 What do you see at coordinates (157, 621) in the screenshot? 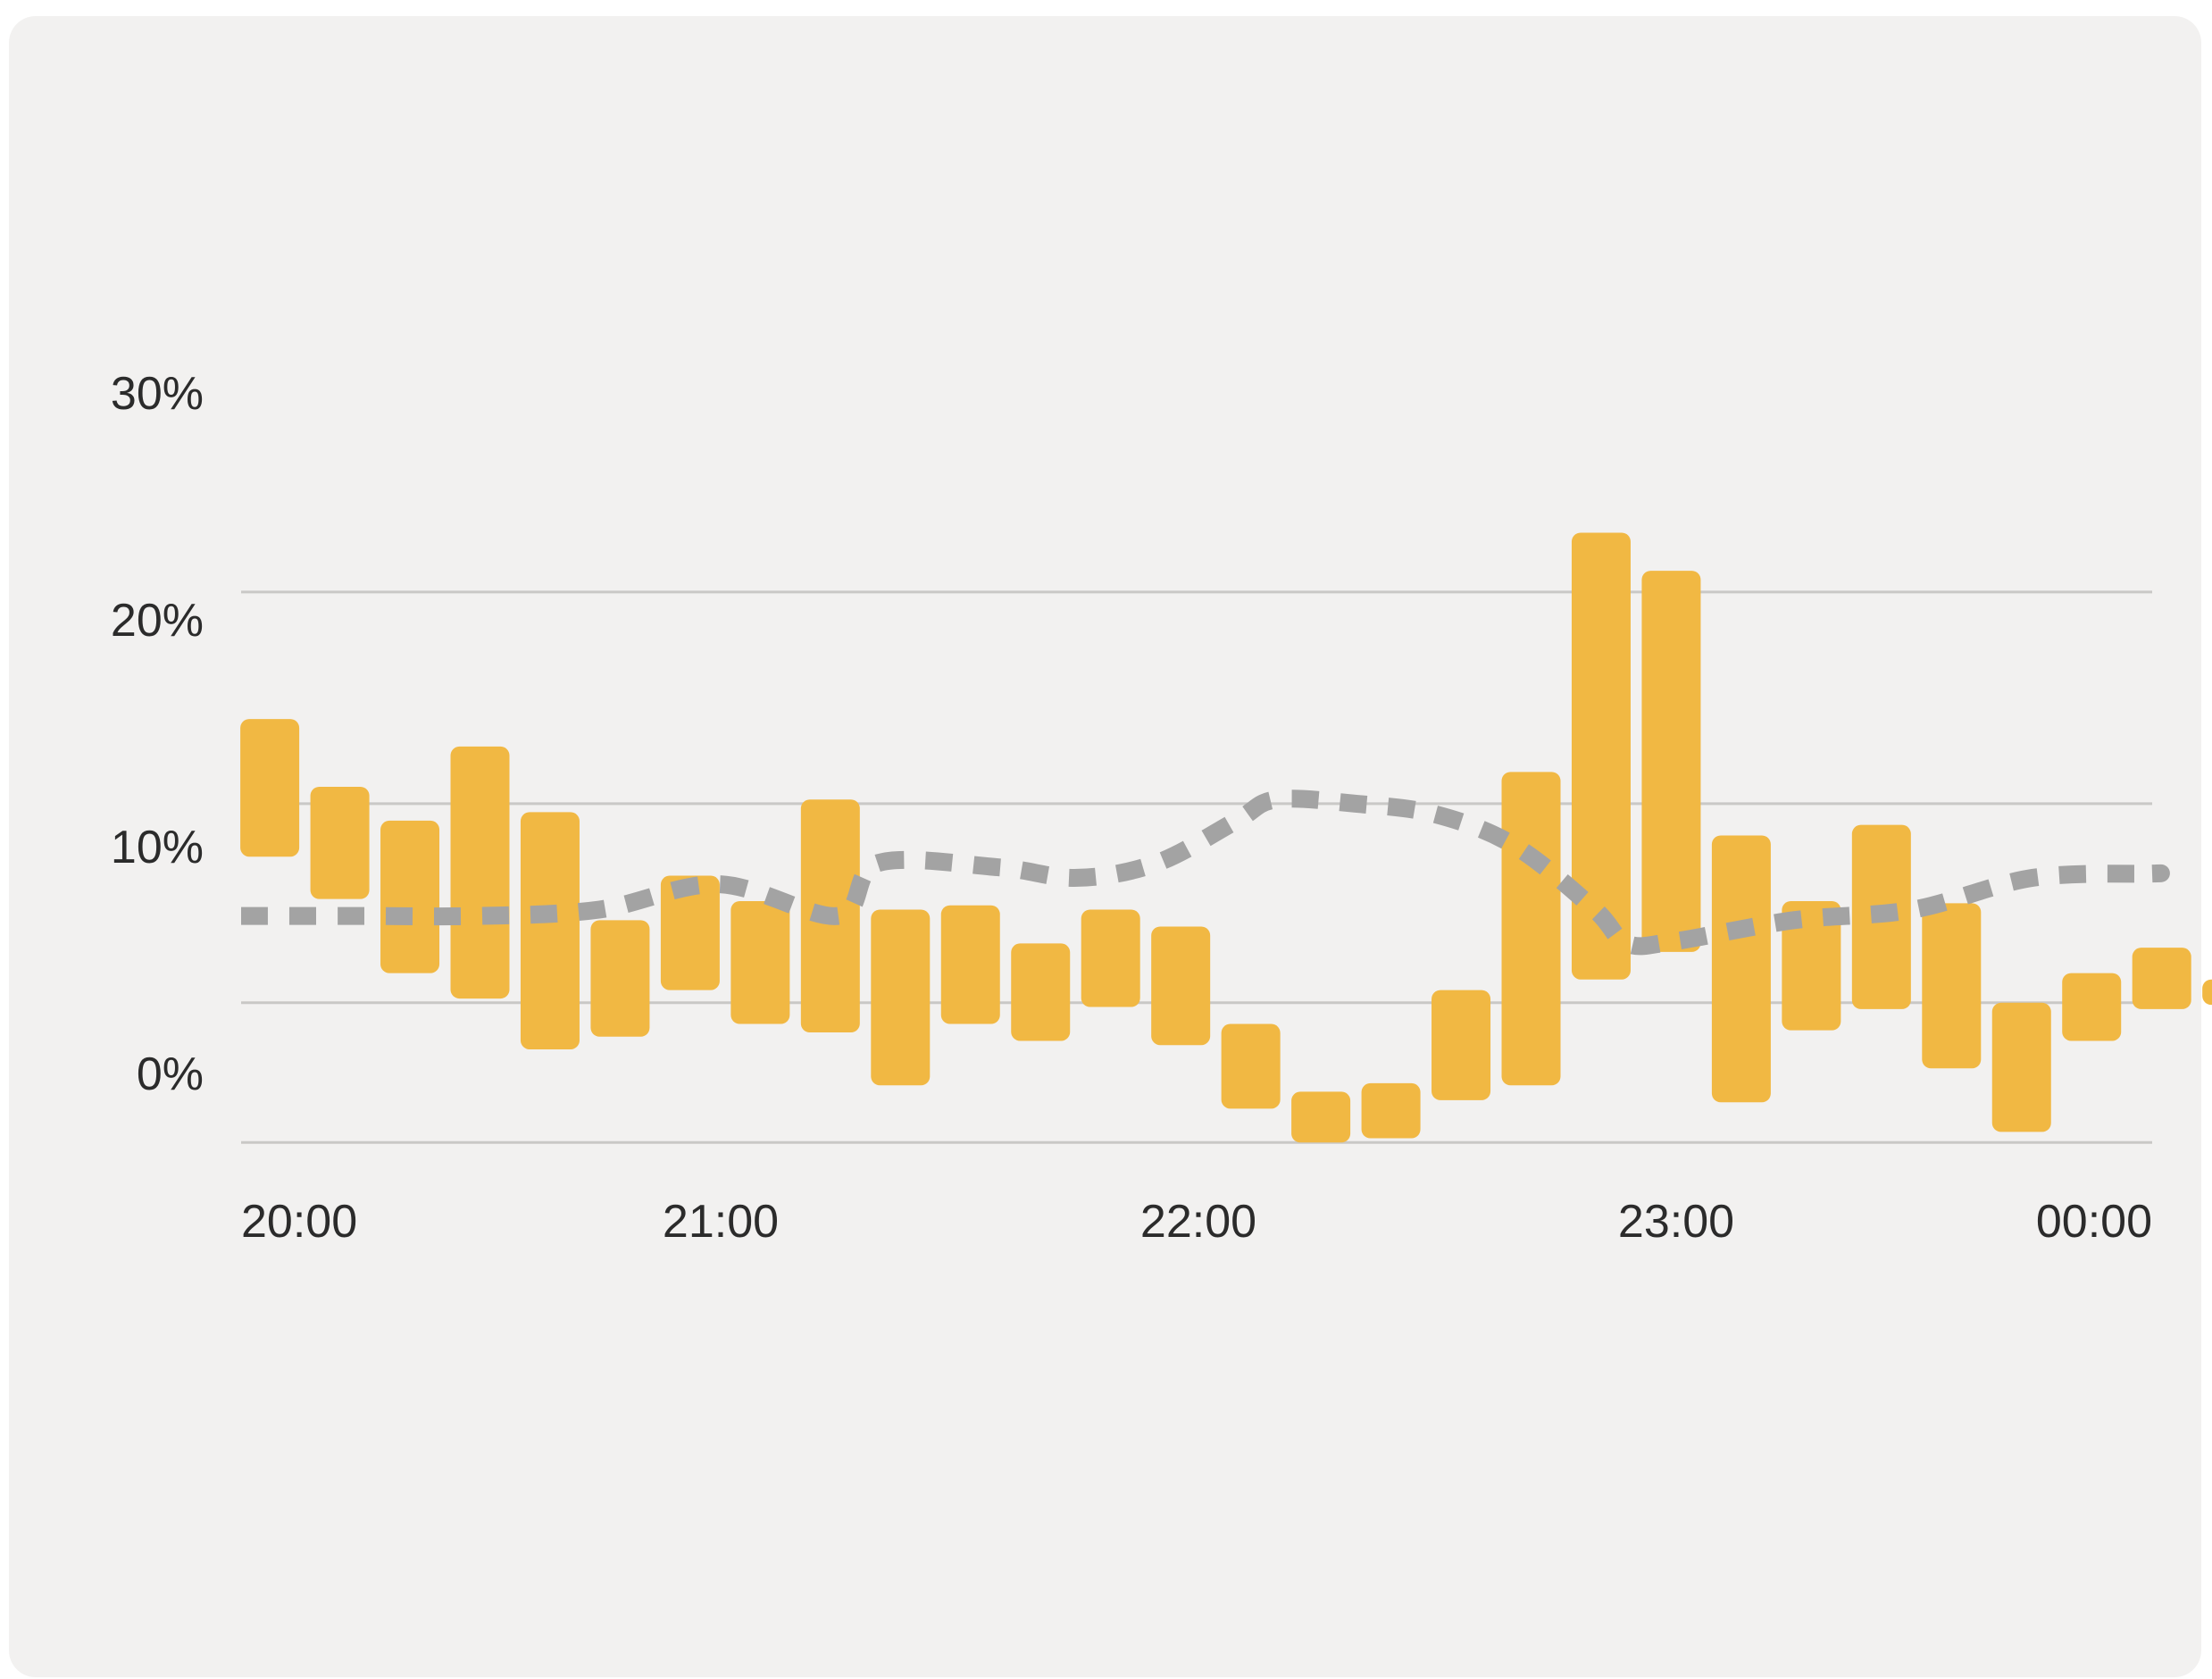
I see `y-tick-label-1: 20%` at bounding box center [157, 621].